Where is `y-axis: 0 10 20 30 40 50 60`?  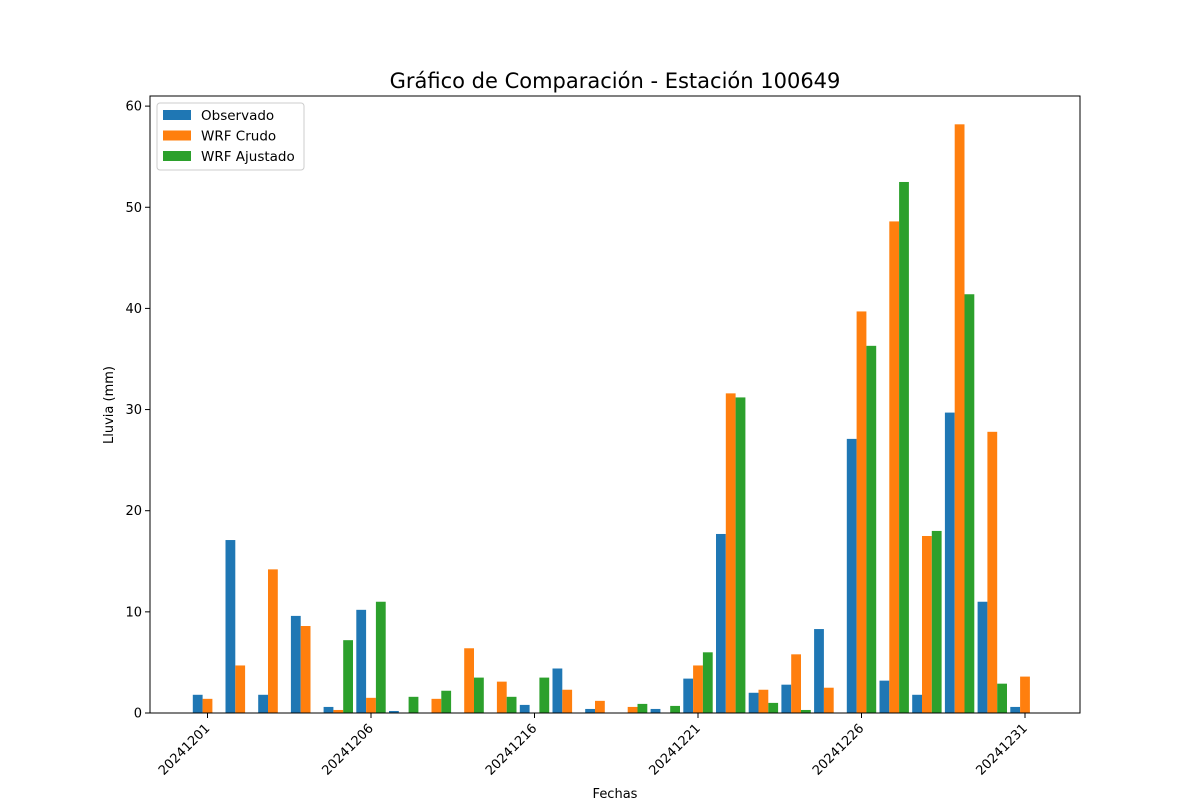 y-axis: 0 10 20 30 40 50 60 is located at coordinates (137, 411).